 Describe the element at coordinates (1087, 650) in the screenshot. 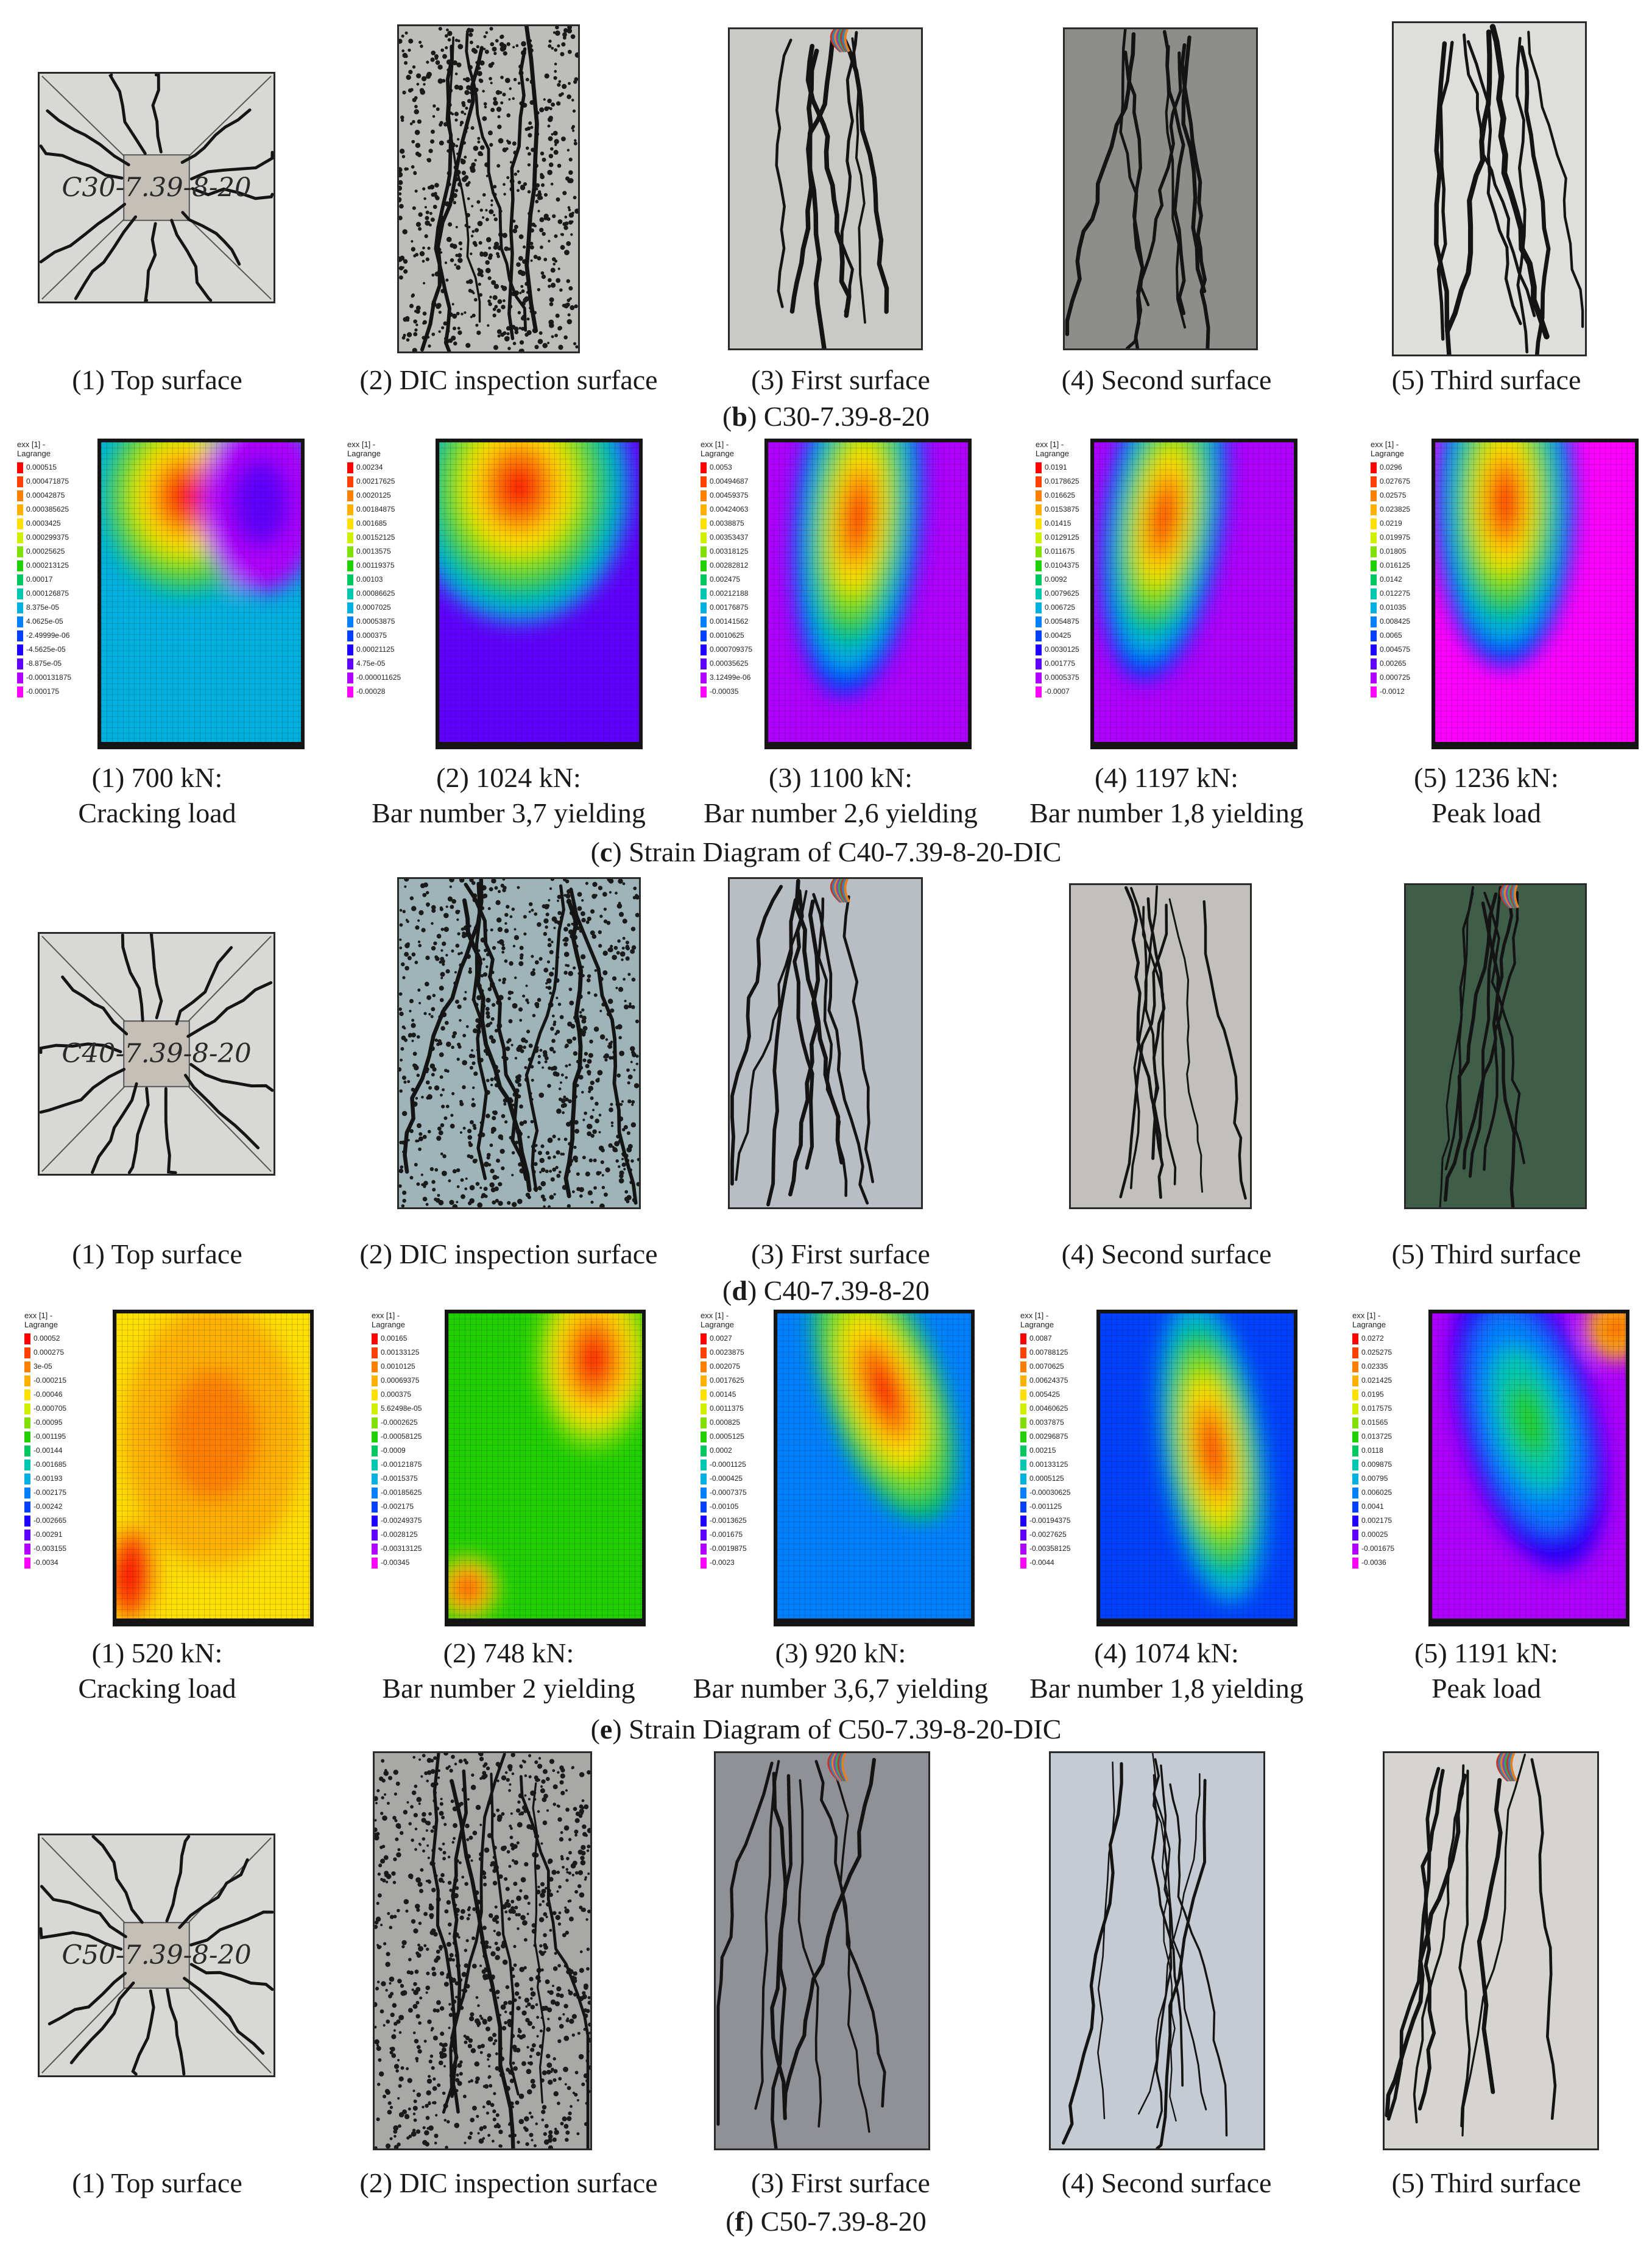

I see `legend-entry: 0.0030125` at that location.